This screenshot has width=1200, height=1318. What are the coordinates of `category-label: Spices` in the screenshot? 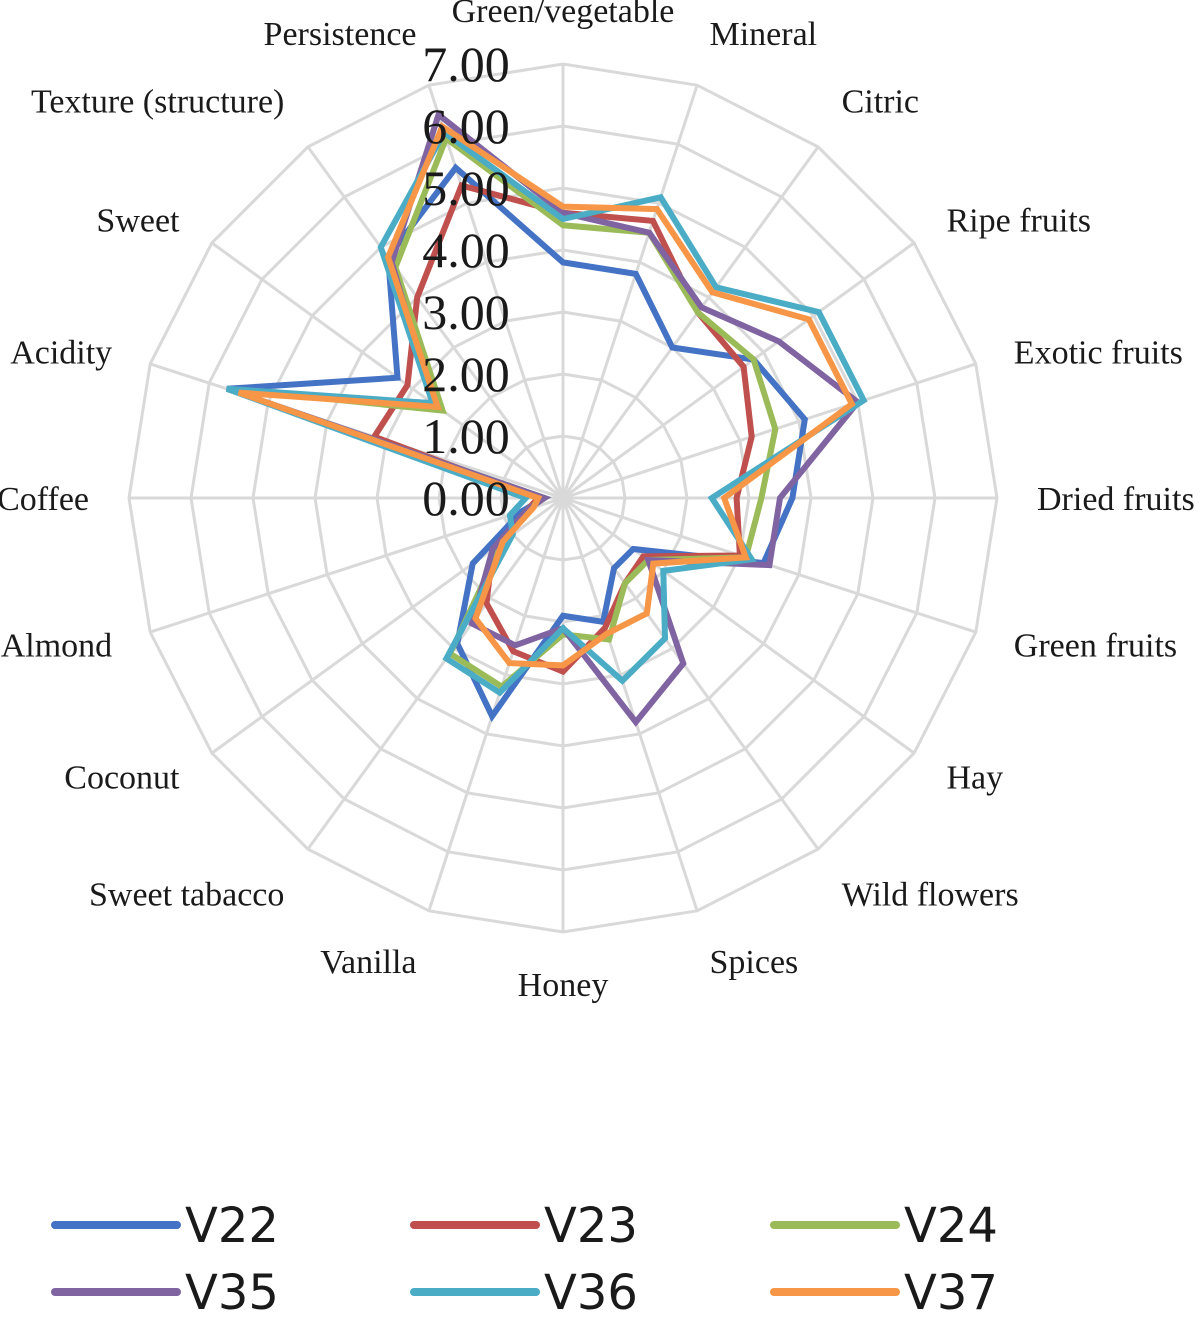 It's located at (754, 962).